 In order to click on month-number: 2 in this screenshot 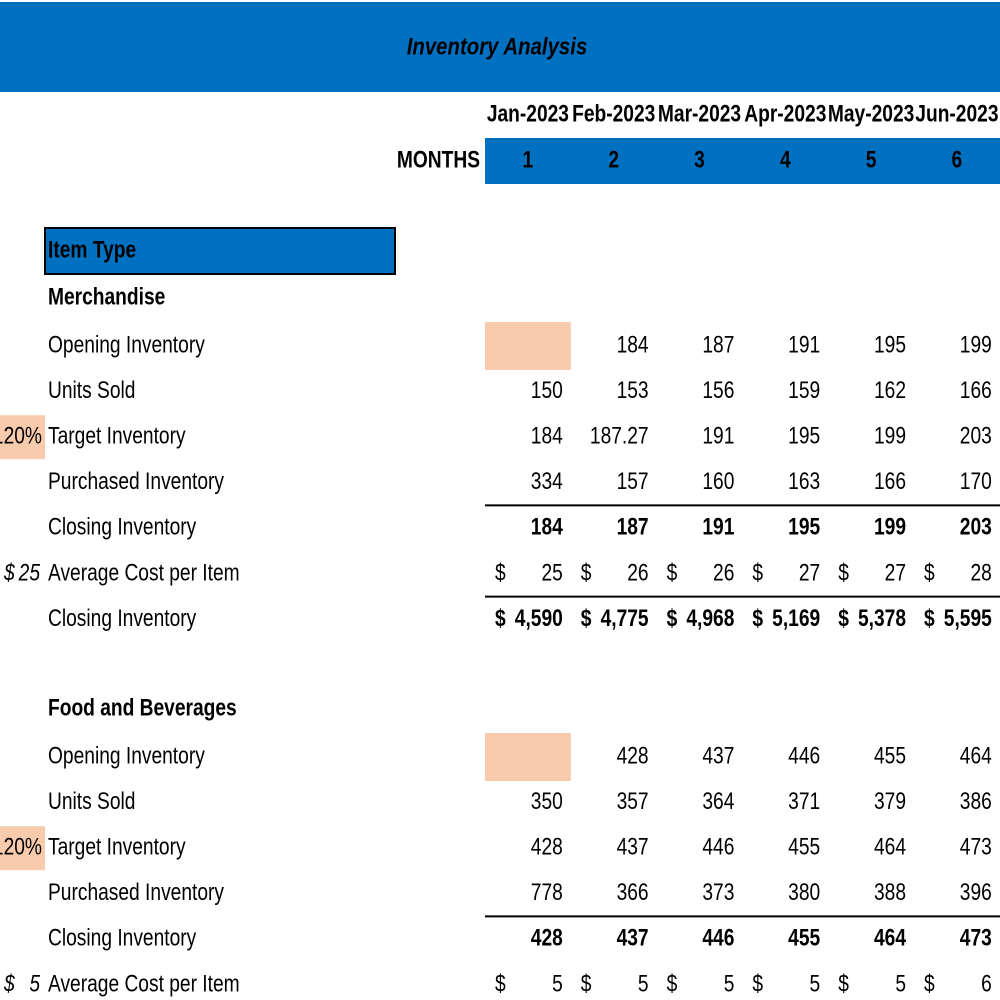, I will do `click(613, 159)`.